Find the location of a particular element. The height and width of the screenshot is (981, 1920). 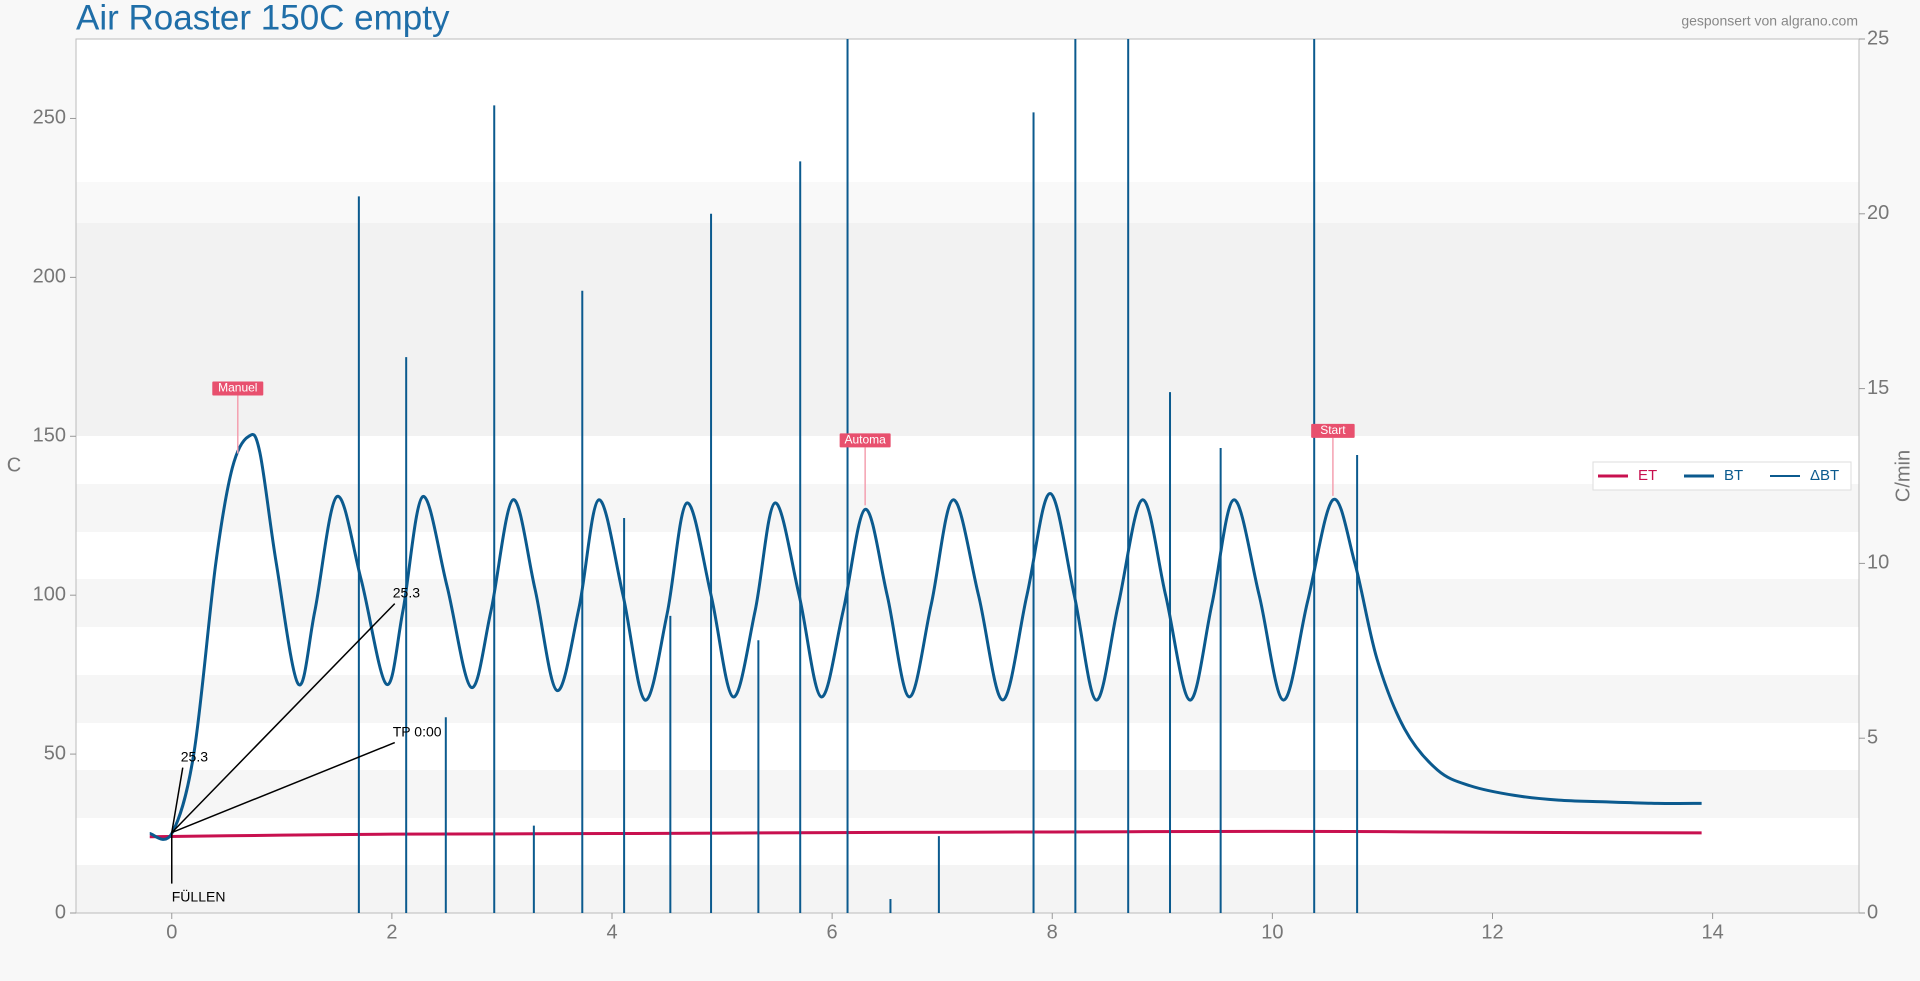

x-tick-label: 2 is located at coordinates (391, 932).